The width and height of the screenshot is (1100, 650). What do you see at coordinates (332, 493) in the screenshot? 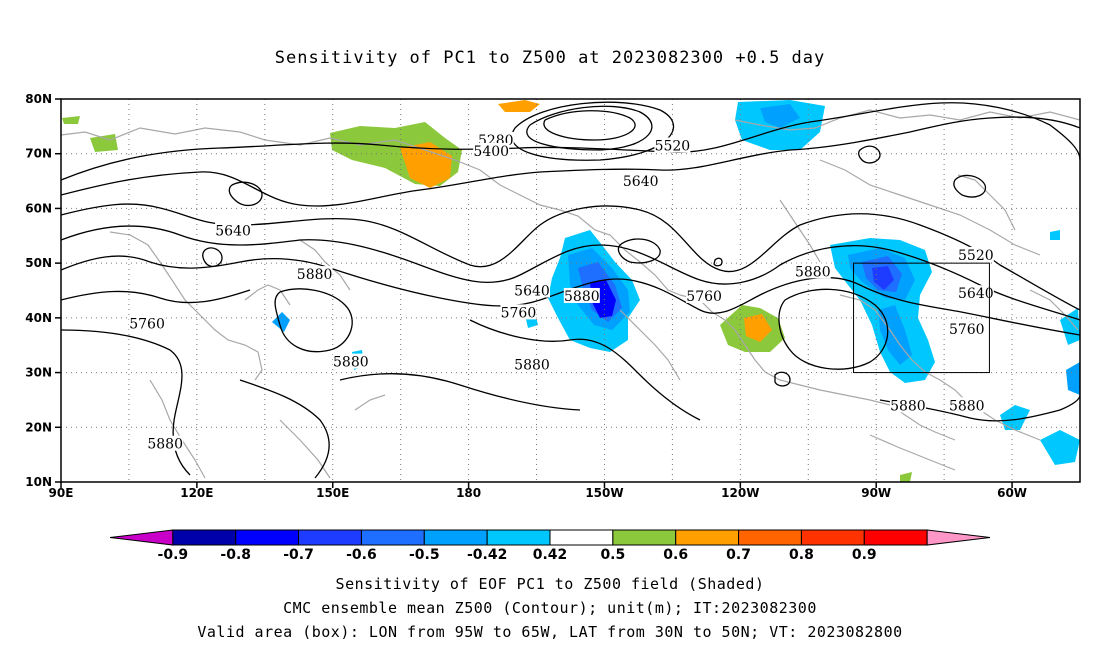
I see `lon-label: 150E` at bounding box center [332, 493].